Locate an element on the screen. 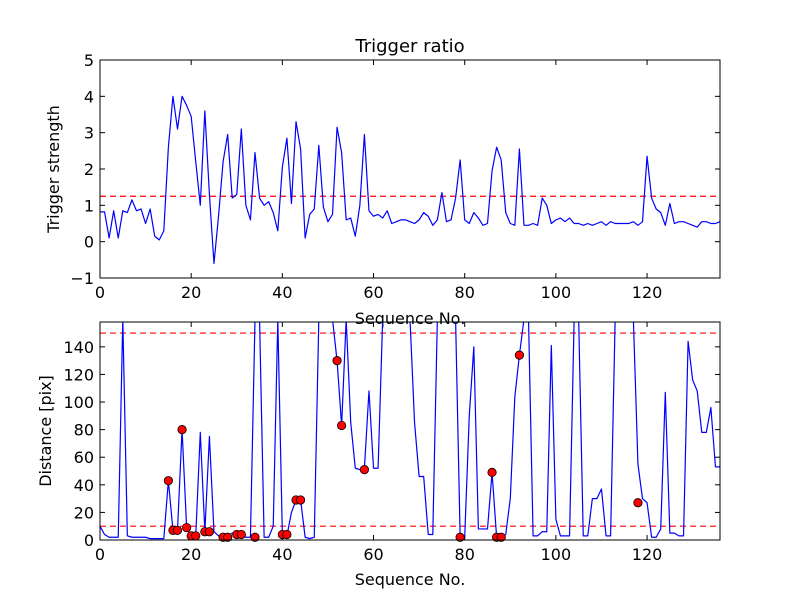  bottom-y-tick-label: 20 is located at coordinates (84, 512).